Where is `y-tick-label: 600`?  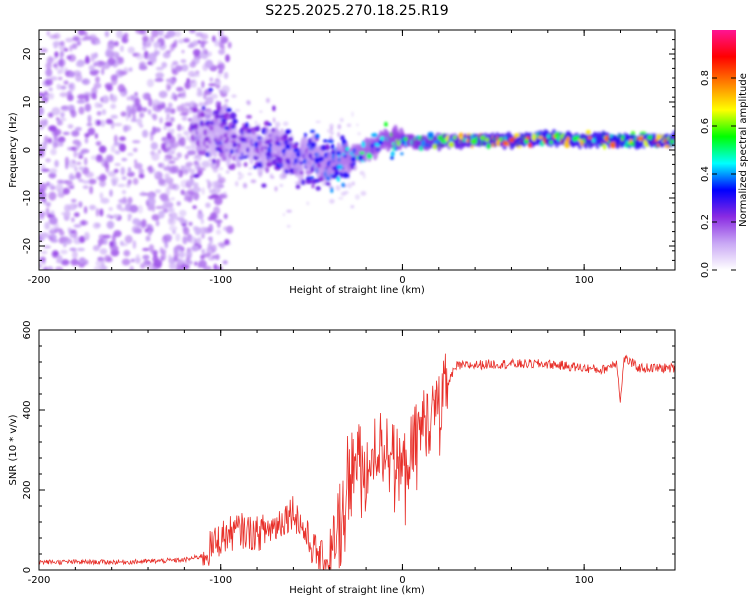
y-tick-label: 600 is located at coordinates (27, 329).